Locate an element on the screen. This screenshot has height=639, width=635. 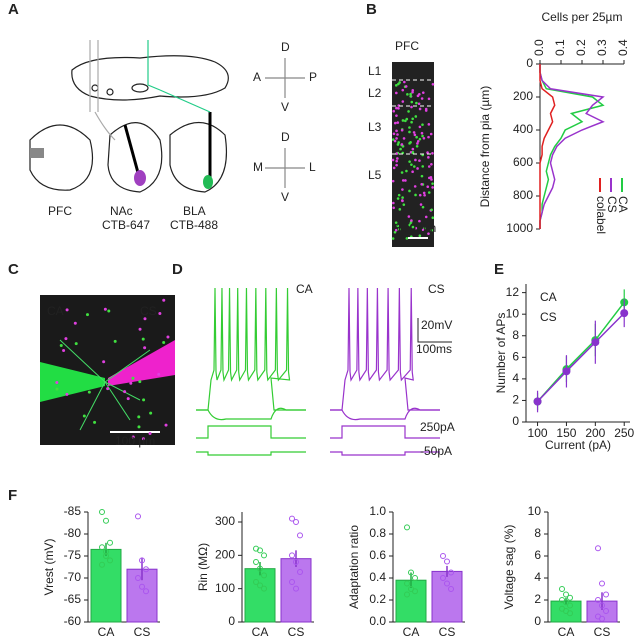
label: PFC is located at coordinates (407, 46).